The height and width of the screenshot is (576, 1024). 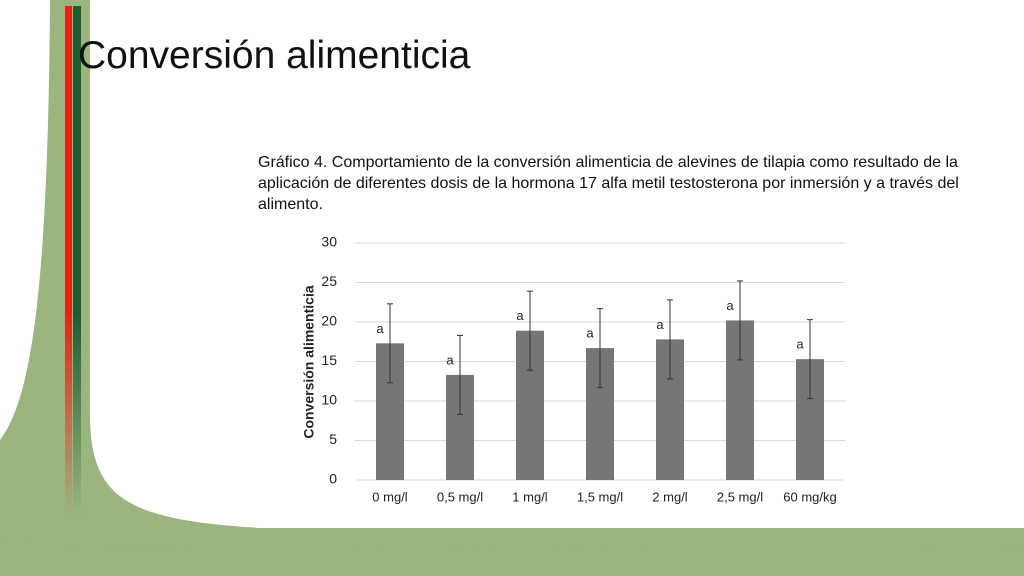 What do you see at coordinates (329, 281) in the screenshot?
I see `y-tick-label: 25` at bounding box center [329, 281].